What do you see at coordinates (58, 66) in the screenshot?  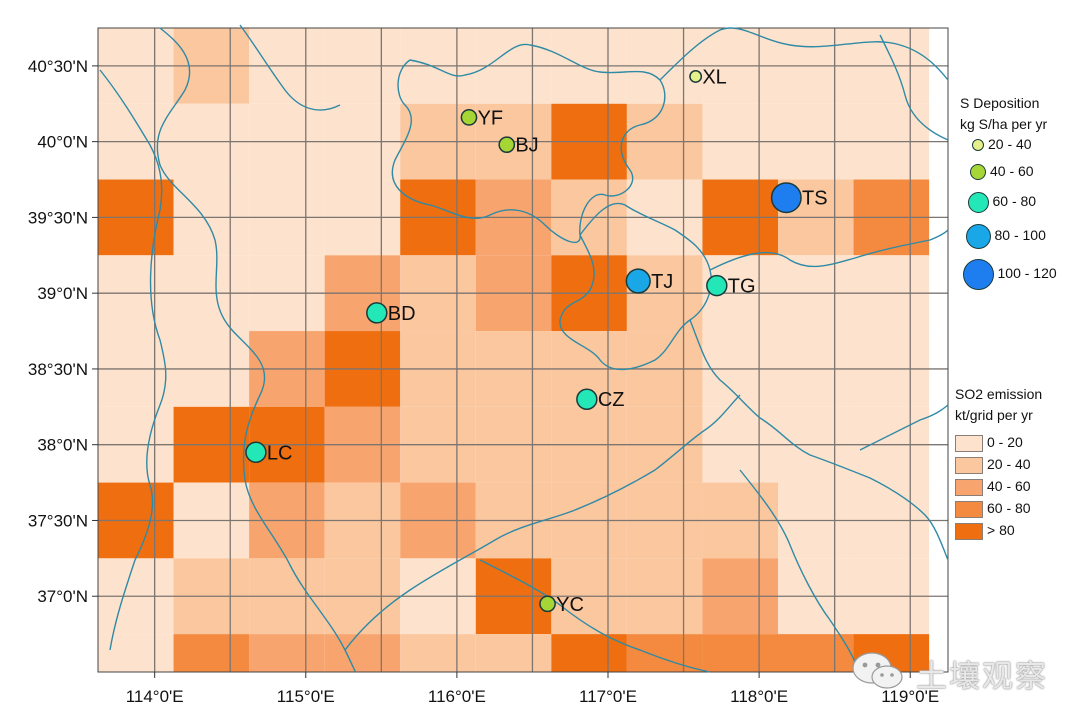 I see `lat-tick-label: 40°30'N` at bounding box center [58, 66].